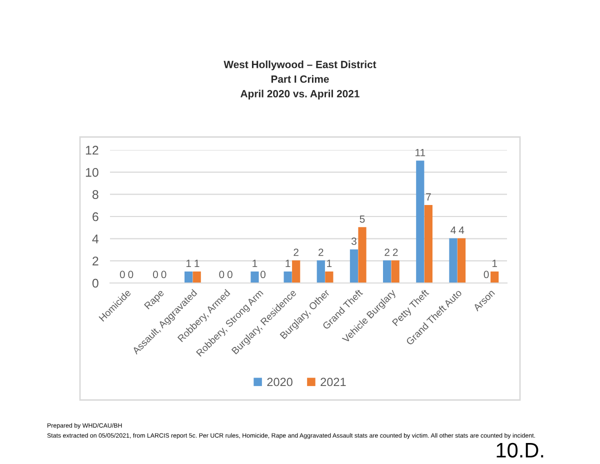 The width and height of the screenshot is (600, 464). What do you see at coordinates (95, 283) in the screenshot?
I see `y-tick-label: 0` at bounding box center [95, 283].